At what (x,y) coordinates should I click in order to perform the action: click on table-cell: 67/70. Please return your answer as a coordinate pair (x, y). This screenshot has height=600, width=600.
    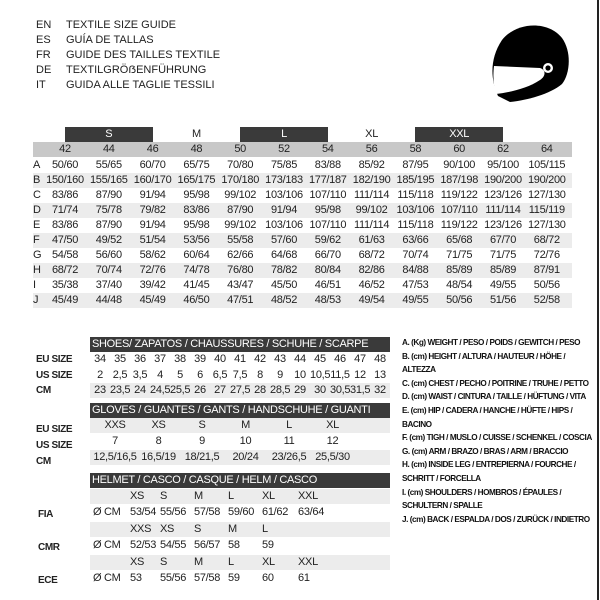
    Looking at the image, I should click on (503, 240).